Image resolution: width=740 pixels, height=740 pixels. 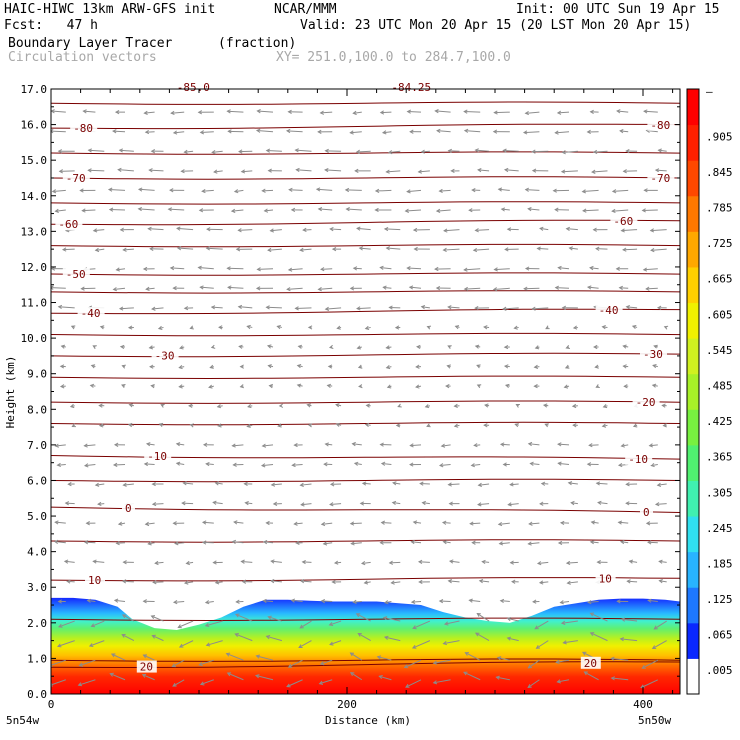 What do you see at coordinates (719, 492) in the screenshot?
I see `colorbar-label: .305` at bounding box center [719, 492].